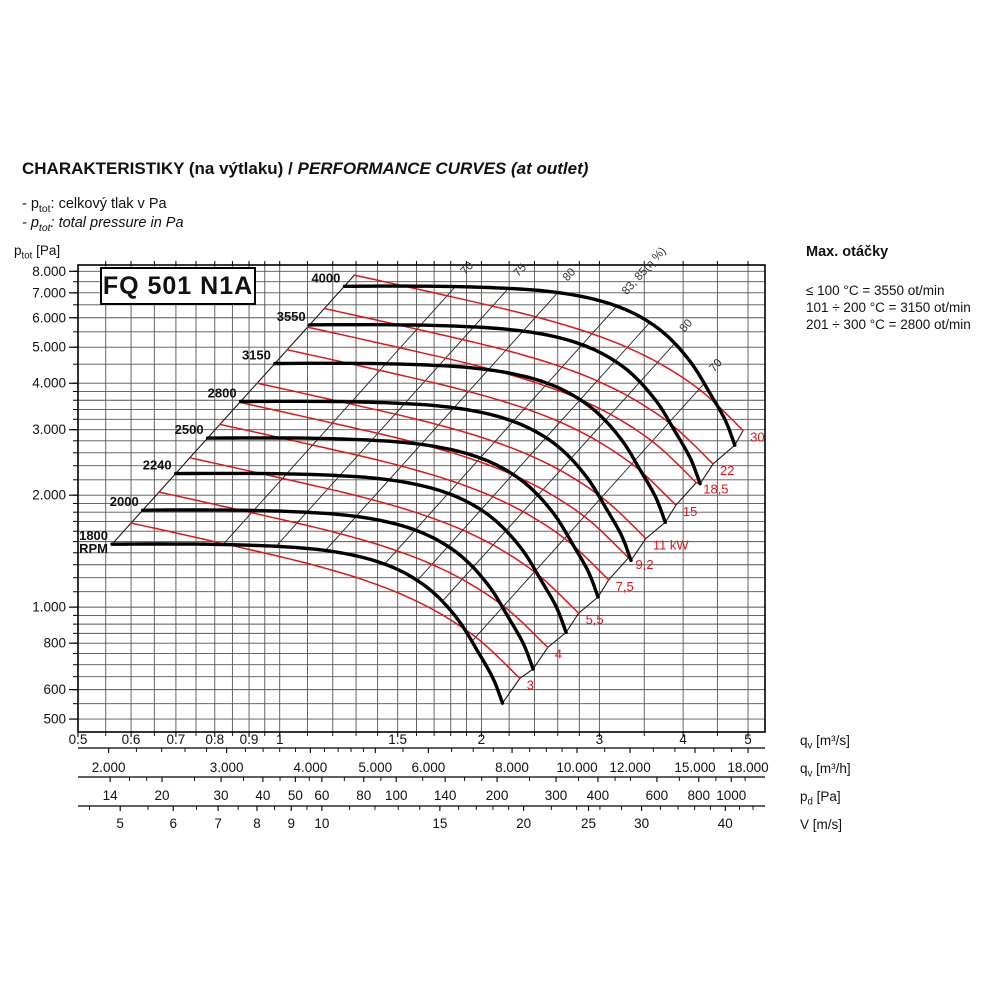  Describe the element at coordinates (588, 823) in the screenshot. I see `x-tick-label: 25` at that location.